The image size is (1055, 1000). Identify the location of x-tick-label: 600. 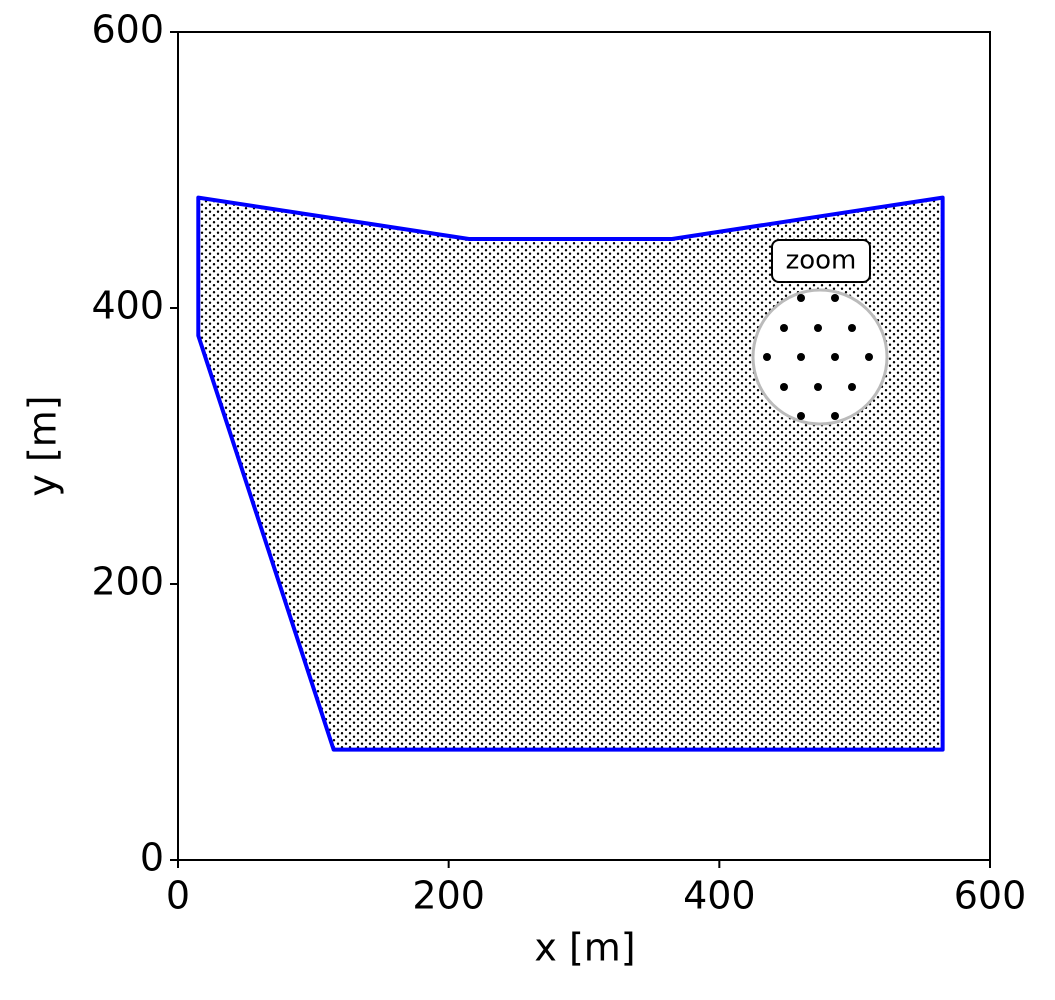
(990, 896).